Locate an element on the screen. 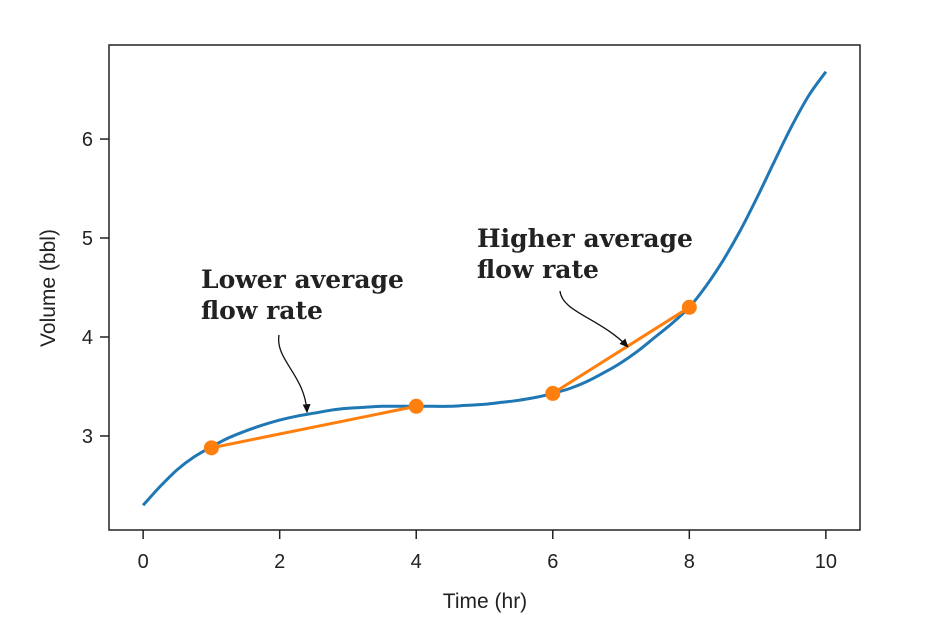 This screenshot has height=633, width=925. annotation-1-line-2: flow rate is located at coordinates (262, 310).